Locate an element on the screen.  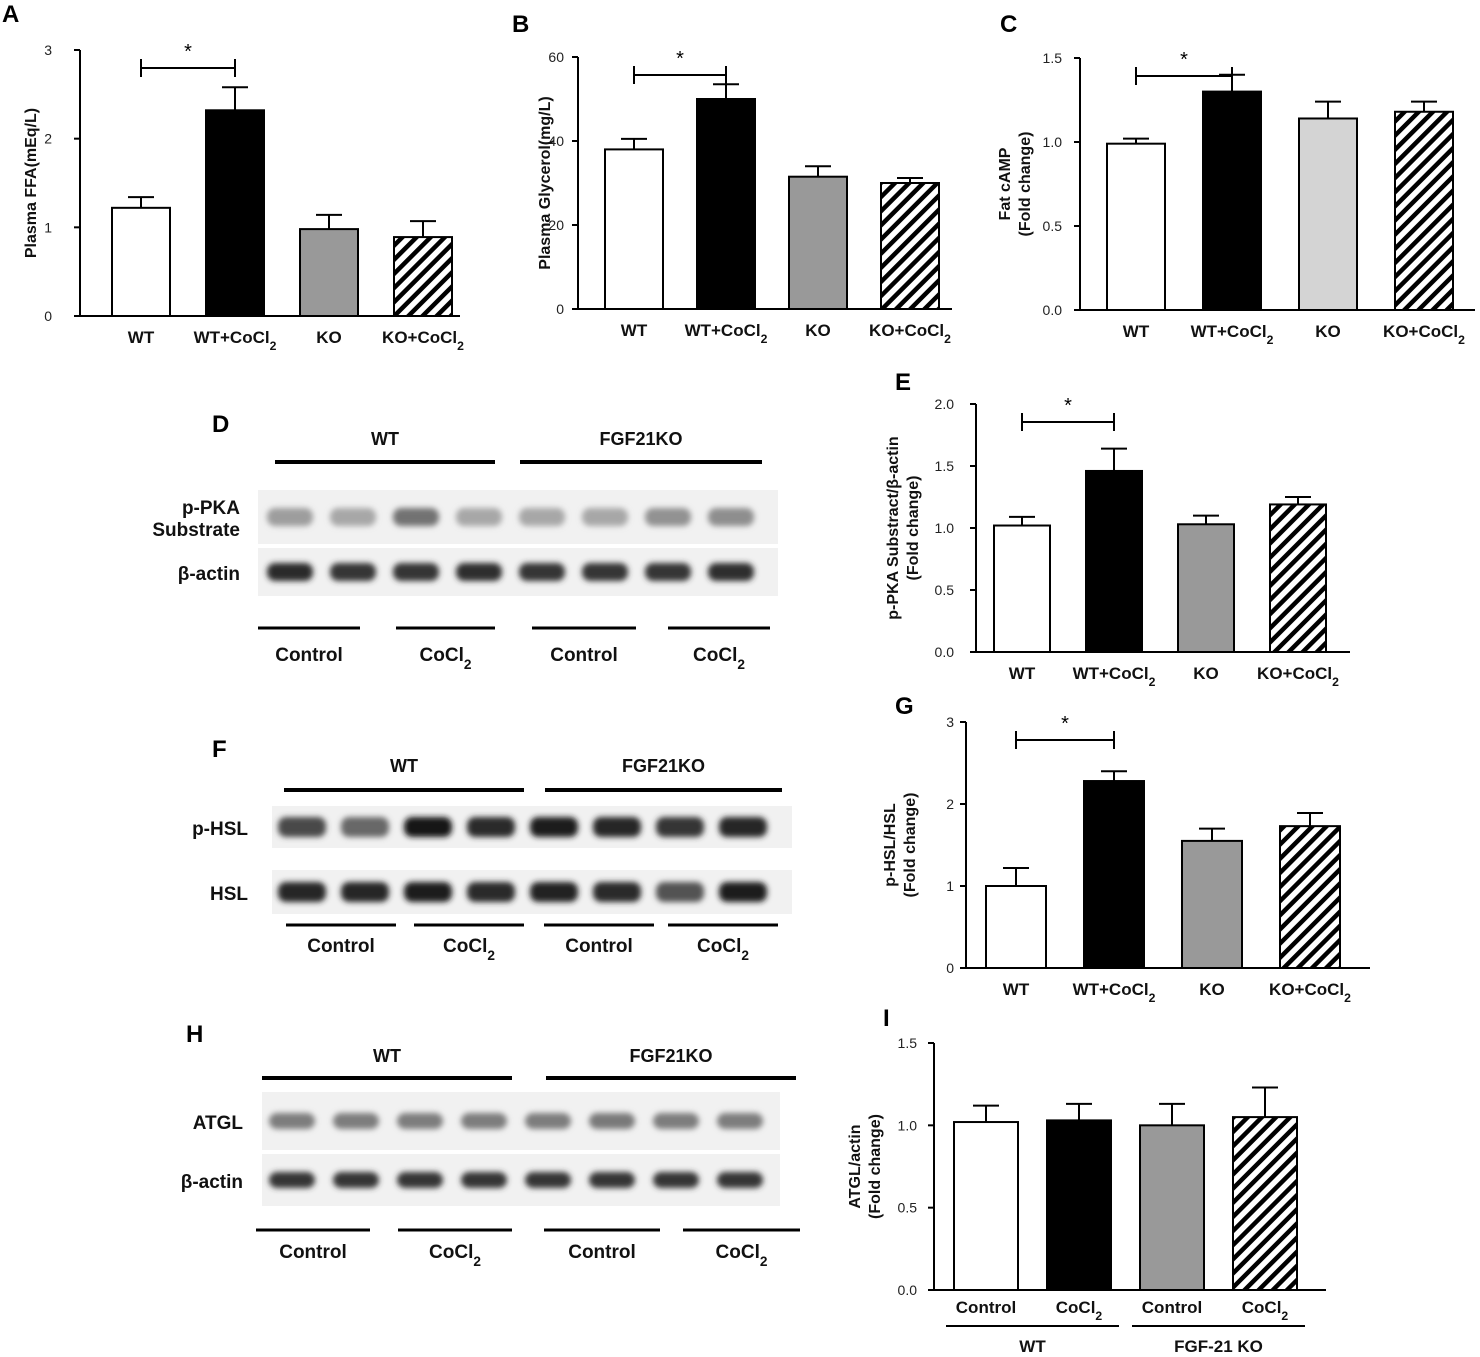
y-axis-label: p-PKA Substract/β-actin is located at coordinates (893, 527).